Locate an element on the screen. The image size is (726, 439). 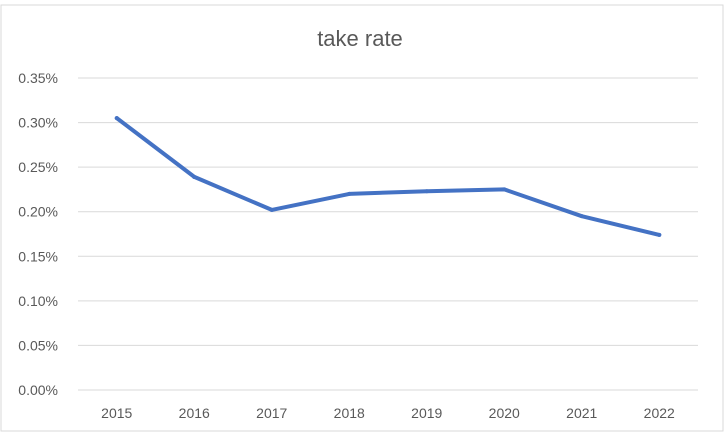
y-tick-label: 0.30% is located at coordinates (38, 123).